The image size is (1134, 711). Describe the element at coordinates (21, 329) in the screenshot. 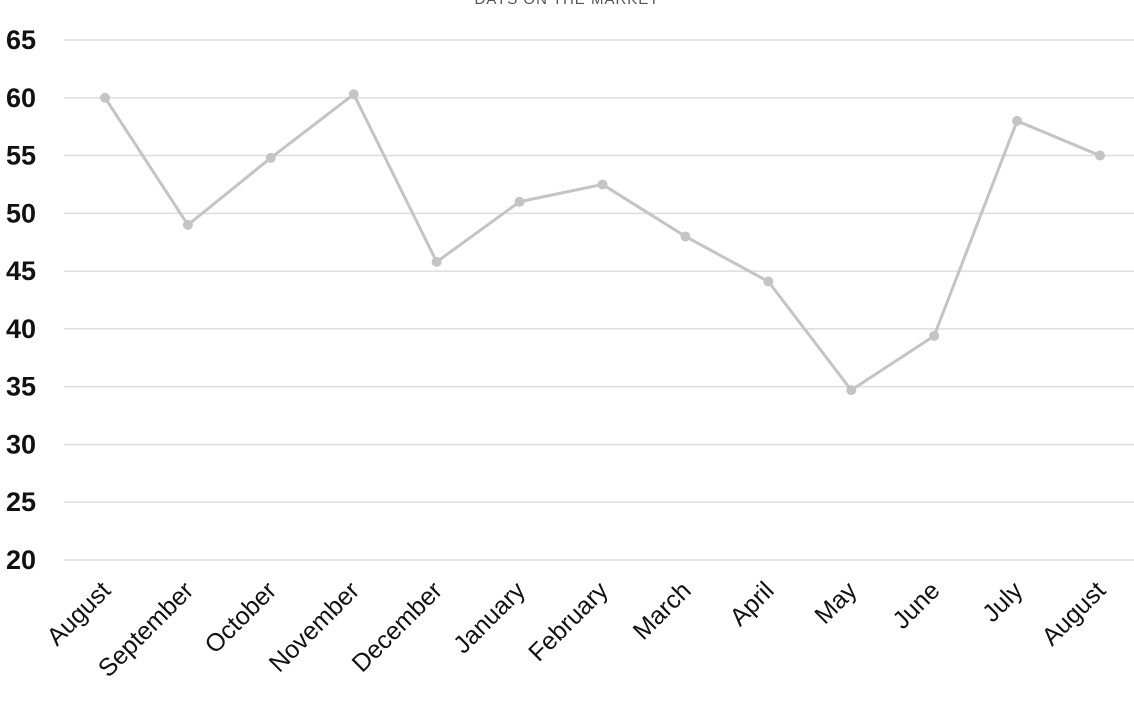

I see `y-tick-label: 40` at that location.